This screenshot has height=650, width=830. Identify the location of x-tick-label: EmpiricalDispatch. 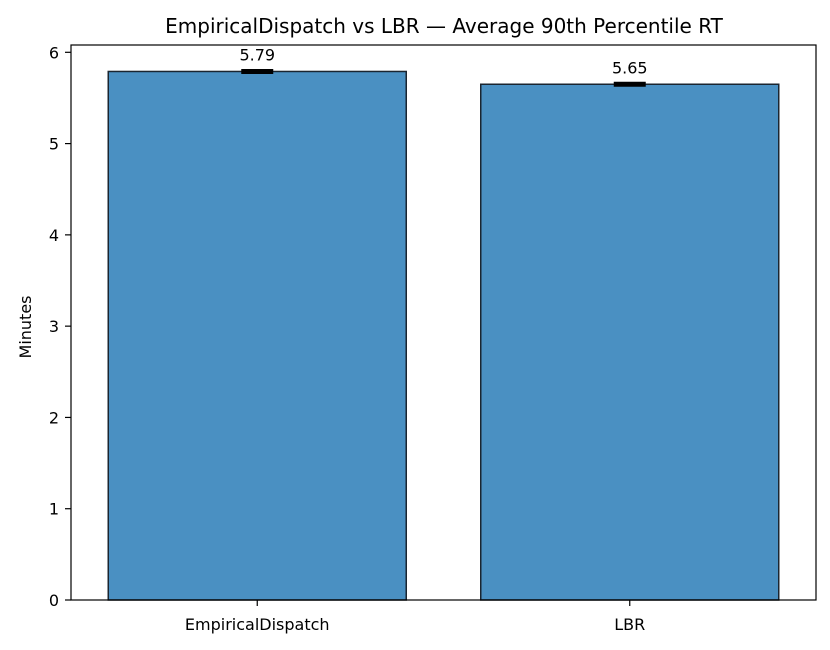
(257, 624).